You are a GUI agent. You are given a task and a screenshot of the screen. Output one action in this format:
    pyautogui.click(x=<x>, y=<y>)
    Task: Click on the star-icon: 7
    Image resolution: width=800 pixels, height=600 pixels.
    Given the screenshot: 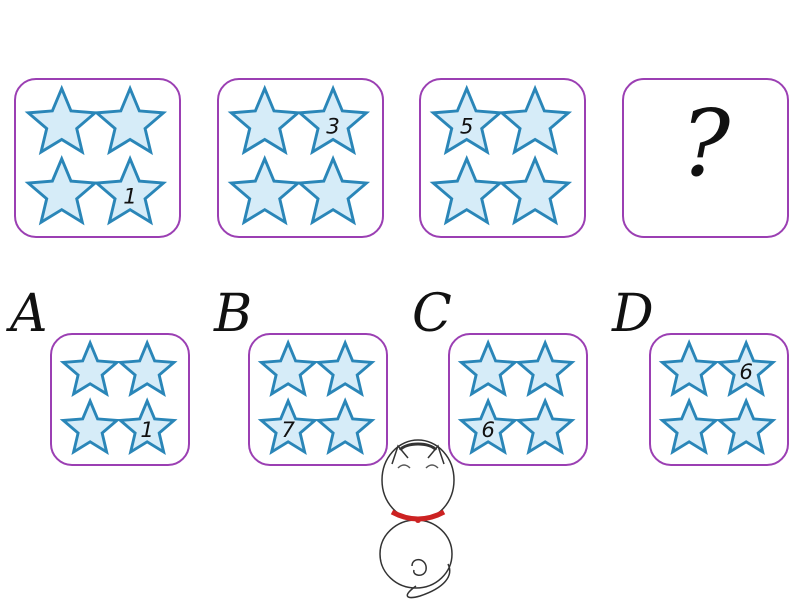 What is the action you would take?
    pyautogui.click(x=288, y=426)
    